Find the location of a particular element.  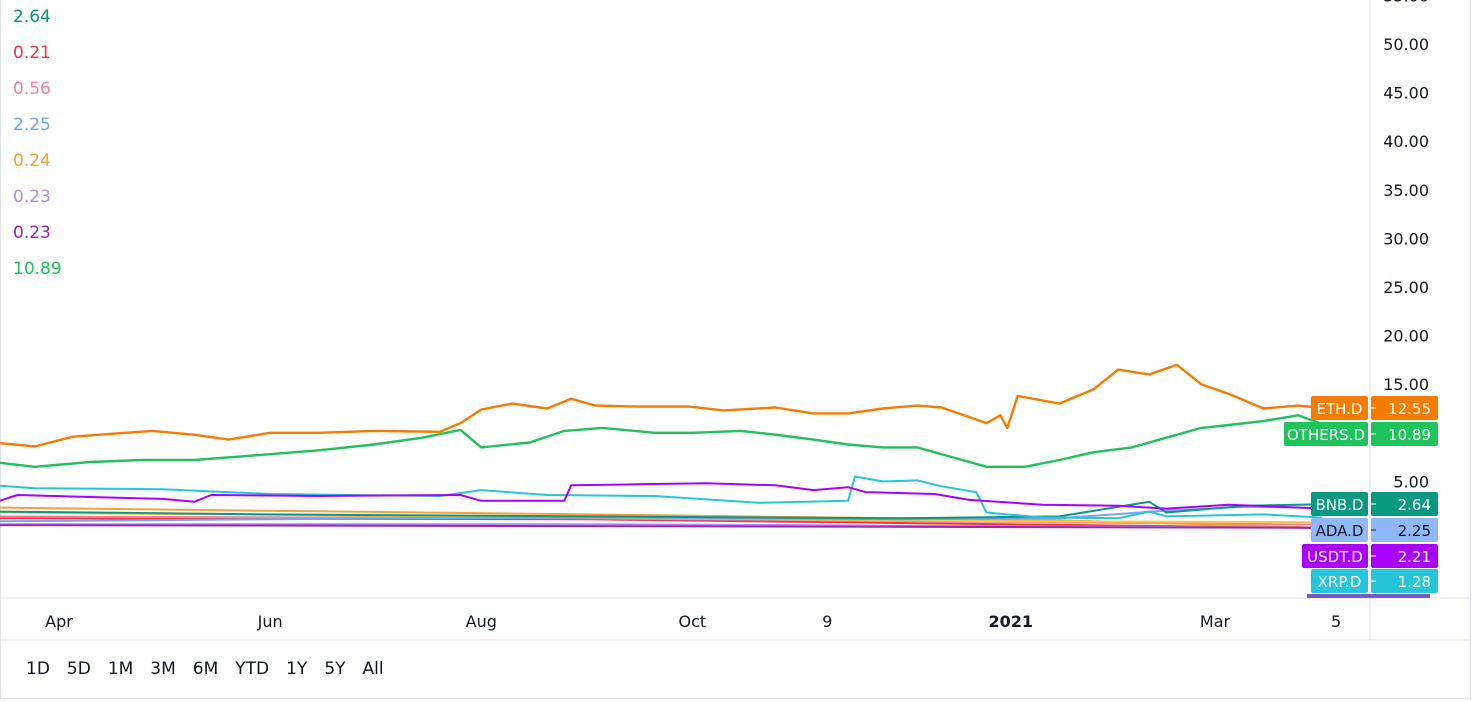

legend-value: 0.56 is located at coordinates (32, 89).